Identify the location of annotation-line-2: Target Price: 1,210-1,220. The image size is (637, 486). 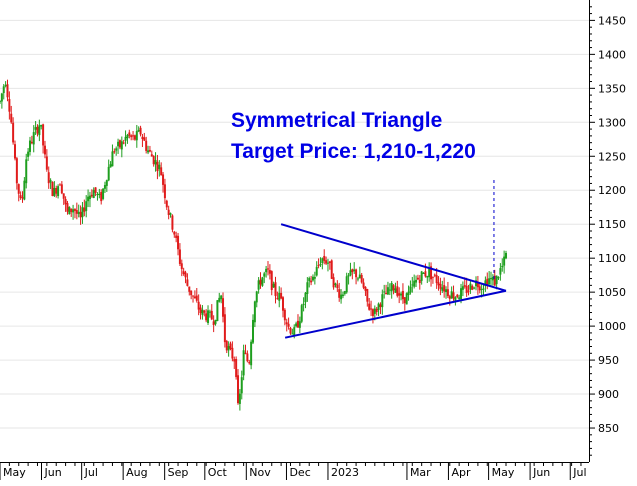
(353, 151).